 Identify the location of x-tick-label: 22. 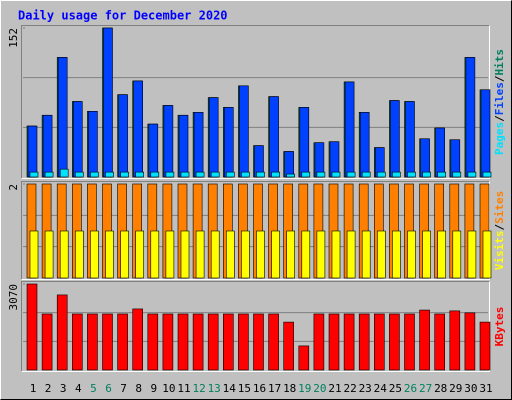
(349, 388).